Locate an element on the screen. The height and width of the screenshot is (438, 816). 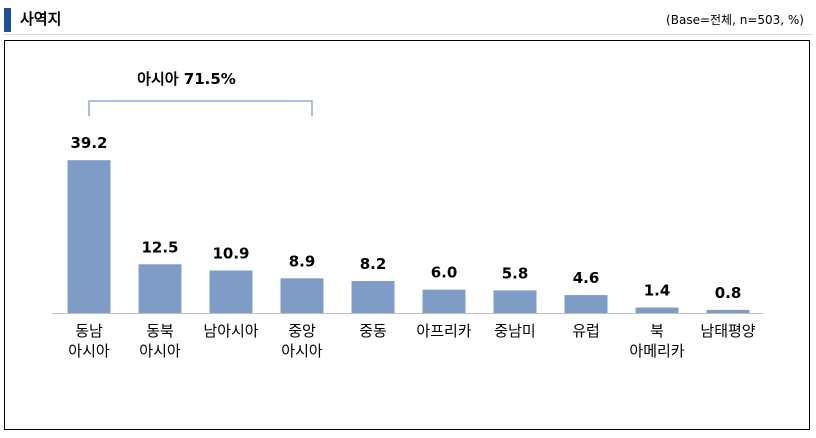
category-labels-group: 동남 아시아 동북 아시아 남아시아 중앙 아시아 중동 아프리카 중남미 유럽 북 아메리카 남태평양 is located at coordinates (412, 341).